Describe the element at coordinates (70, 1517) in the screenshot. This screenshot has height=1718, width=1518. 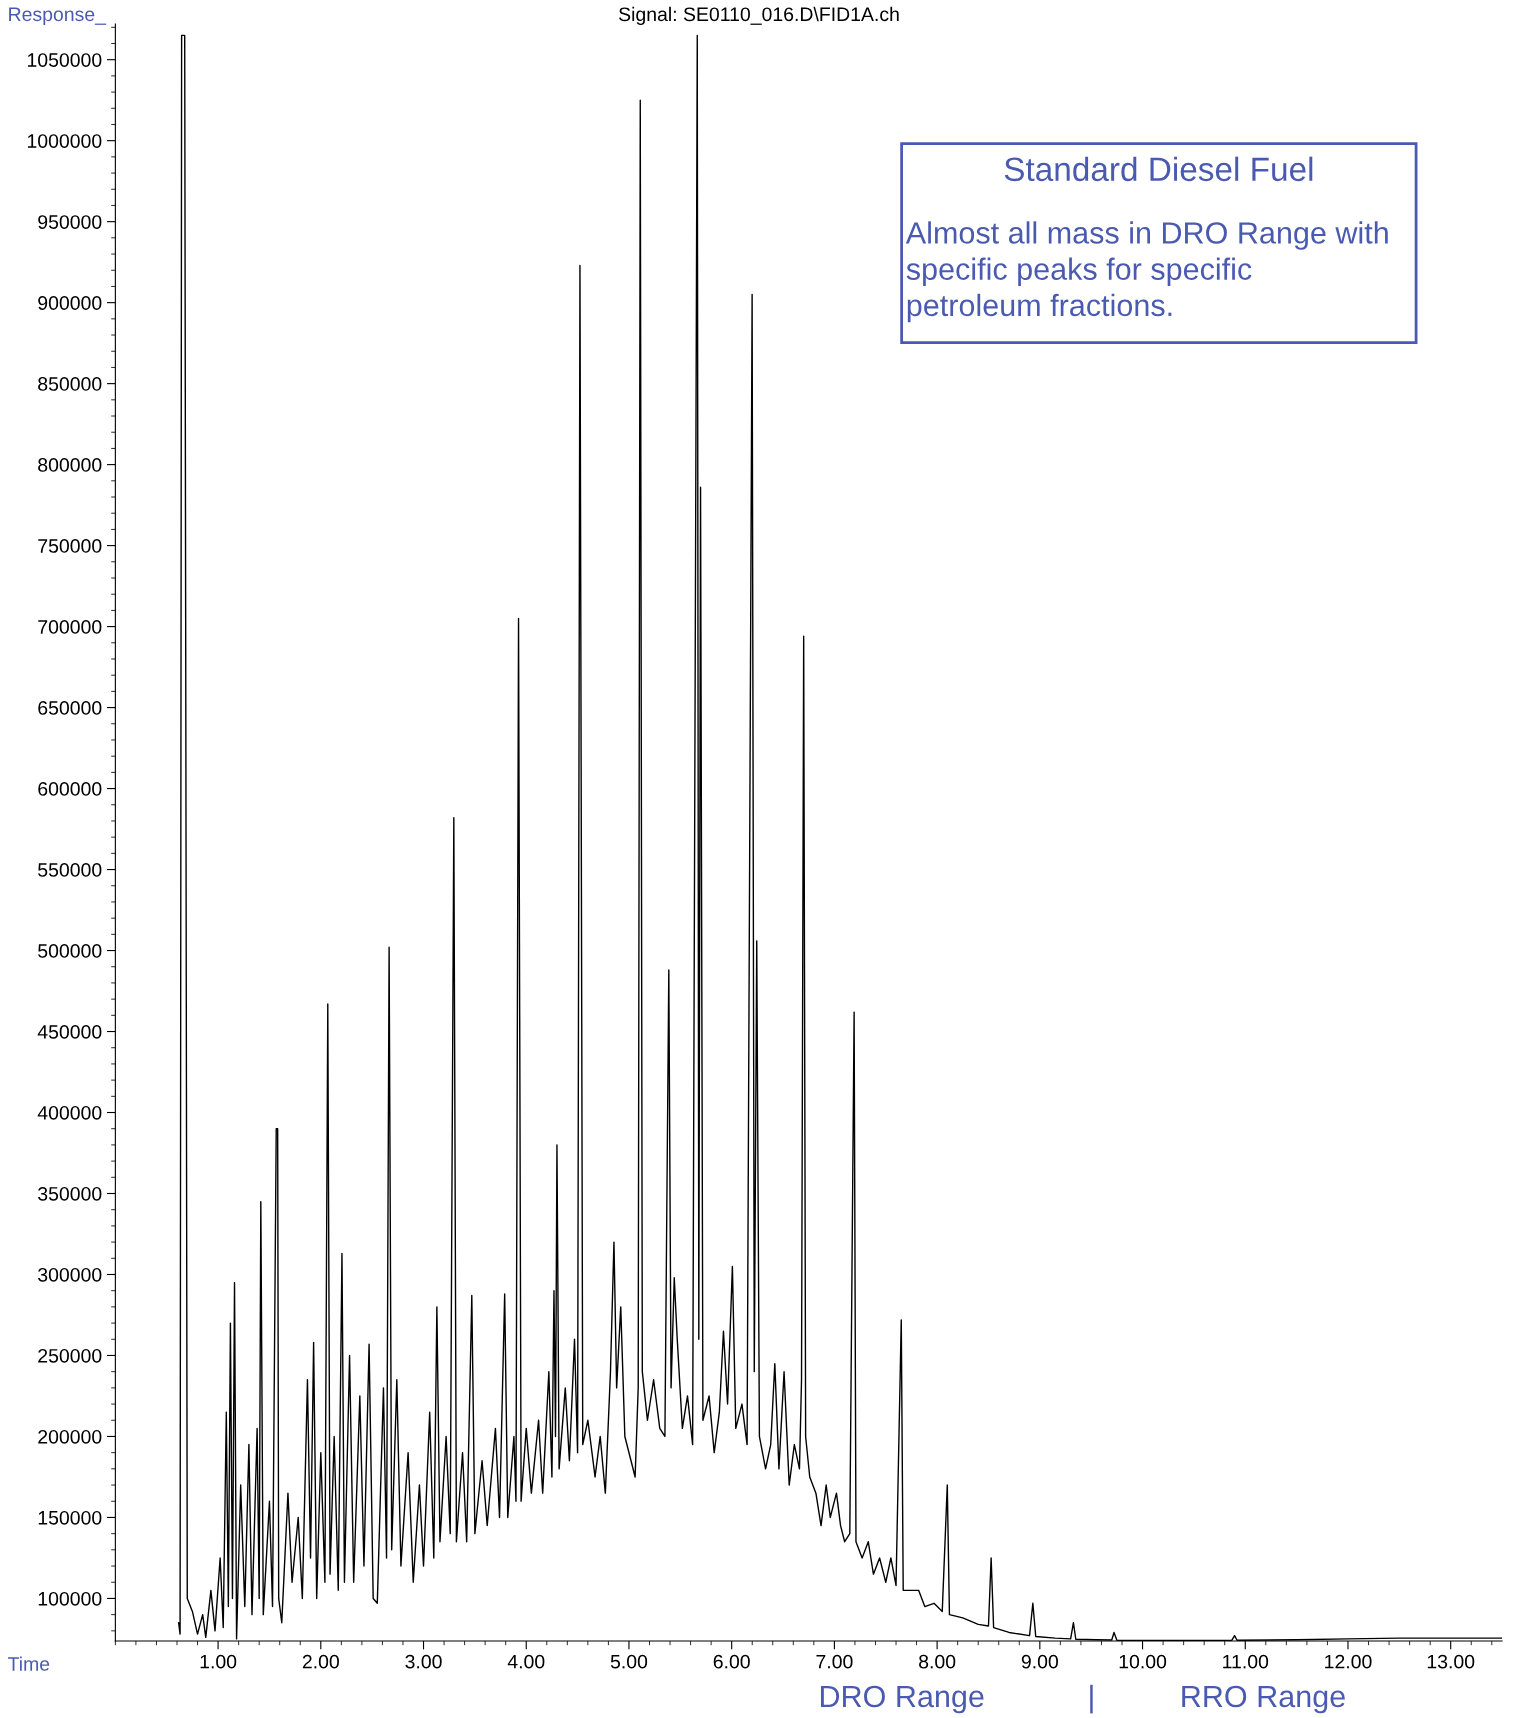
I see `y-tick-label: 150000` at that location.